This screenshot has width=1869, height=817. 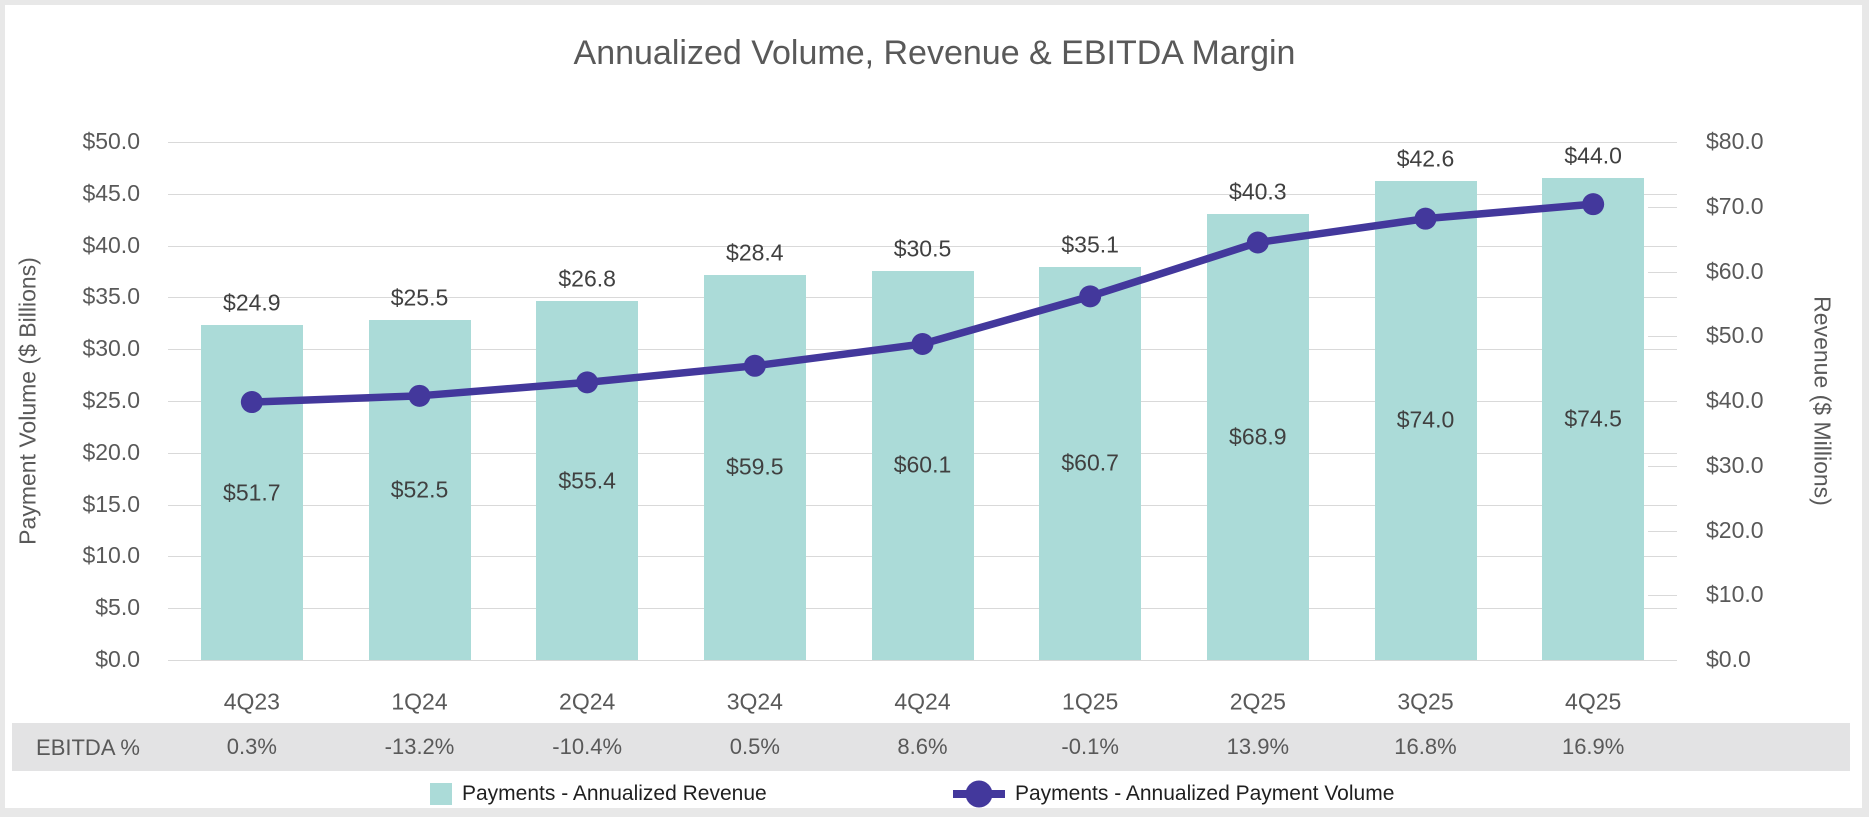 What do you see at coordinates (1425, 158) in the screenshot?
I see `line-value-label: $42.6` at bounding box center [1425, 158].